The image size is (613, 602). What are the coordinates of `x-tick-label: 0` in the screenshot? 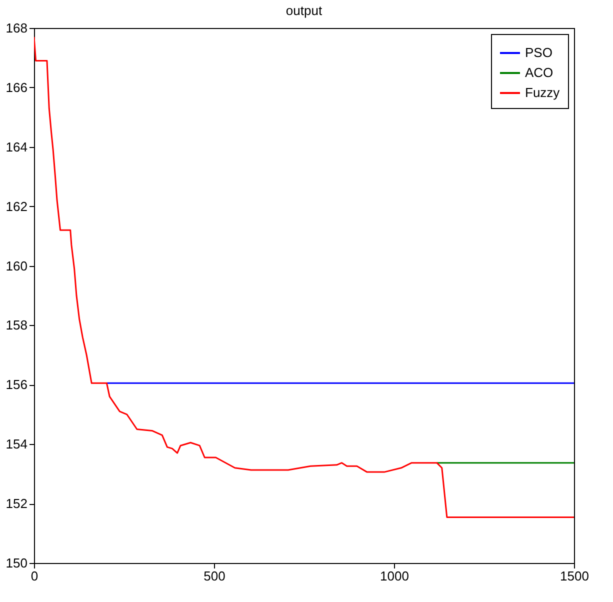 It's located at (34, 576).